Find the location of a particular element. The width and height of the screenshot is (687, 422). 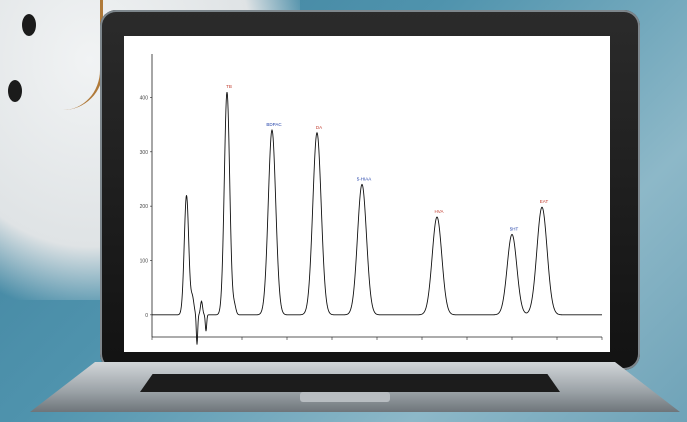

peak-label: 5-HIAA is located at coordinates (364, 178).